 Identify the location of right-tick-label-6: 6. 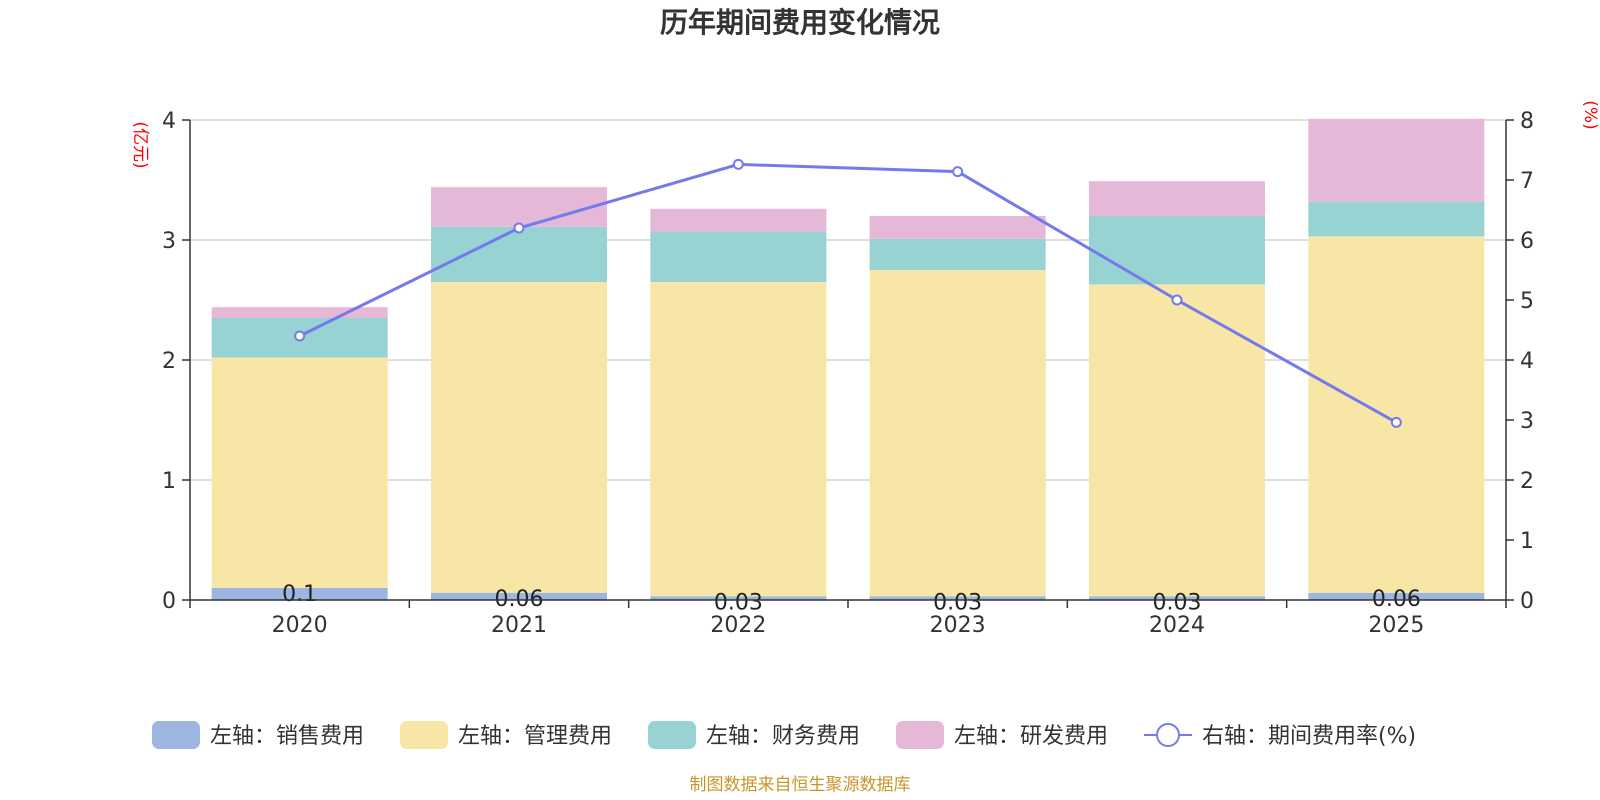
(1527, 241).